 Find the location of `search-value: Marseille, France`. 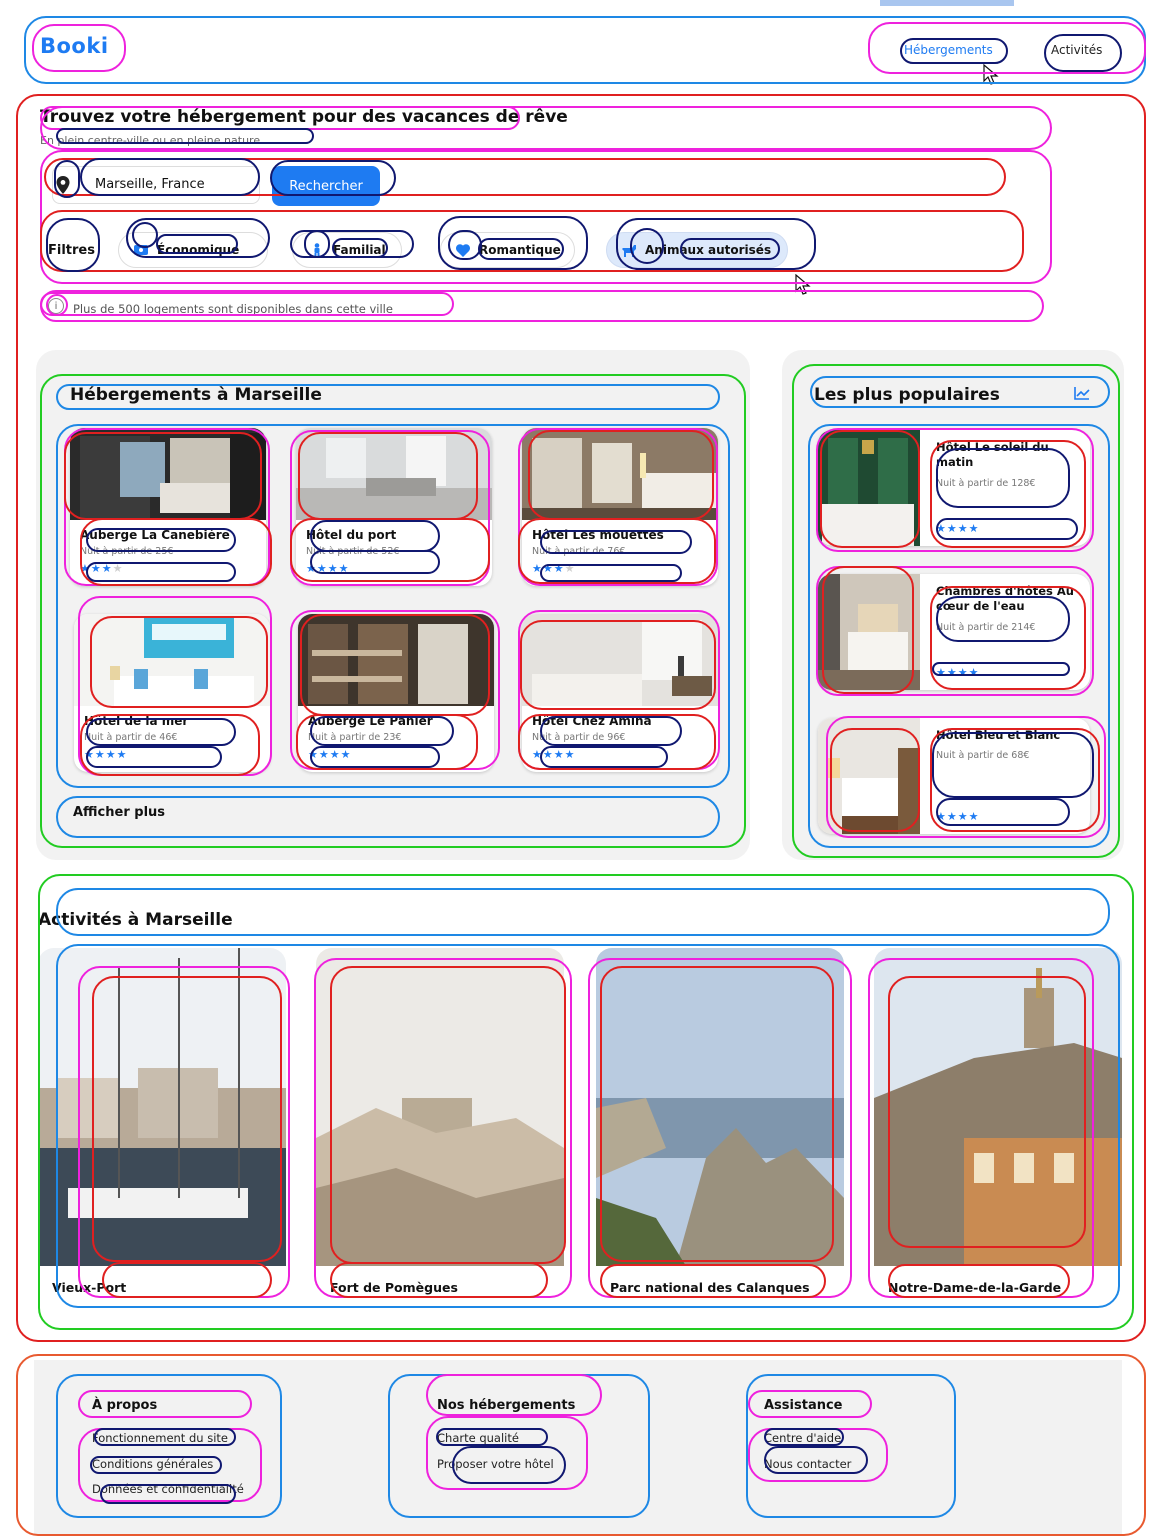

search-value: Marseille, France is located at coordinates (150, 184).